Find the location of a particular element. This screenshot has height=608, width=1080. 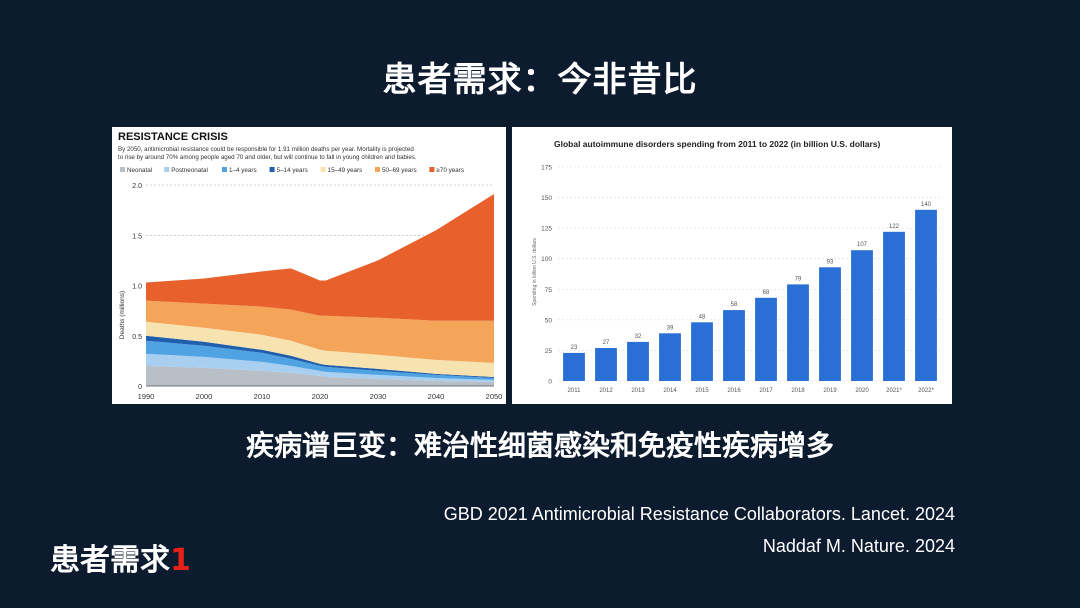

value-label: 79 is located at coordinates (798, 279).